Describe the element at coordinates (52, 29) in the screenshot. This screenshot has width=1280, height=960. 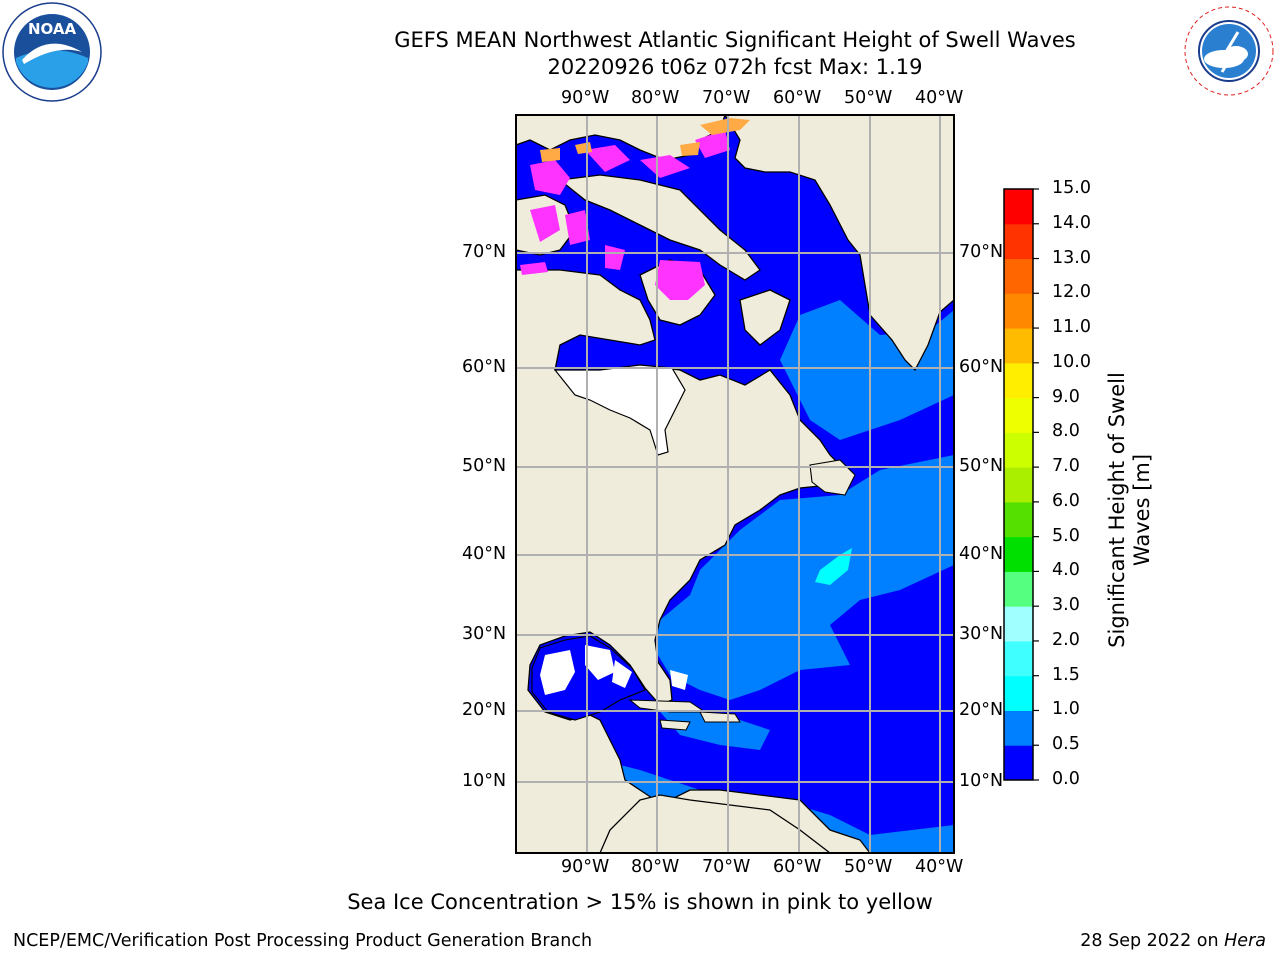
I see `noaa-logo-text: NOAA` at that location.